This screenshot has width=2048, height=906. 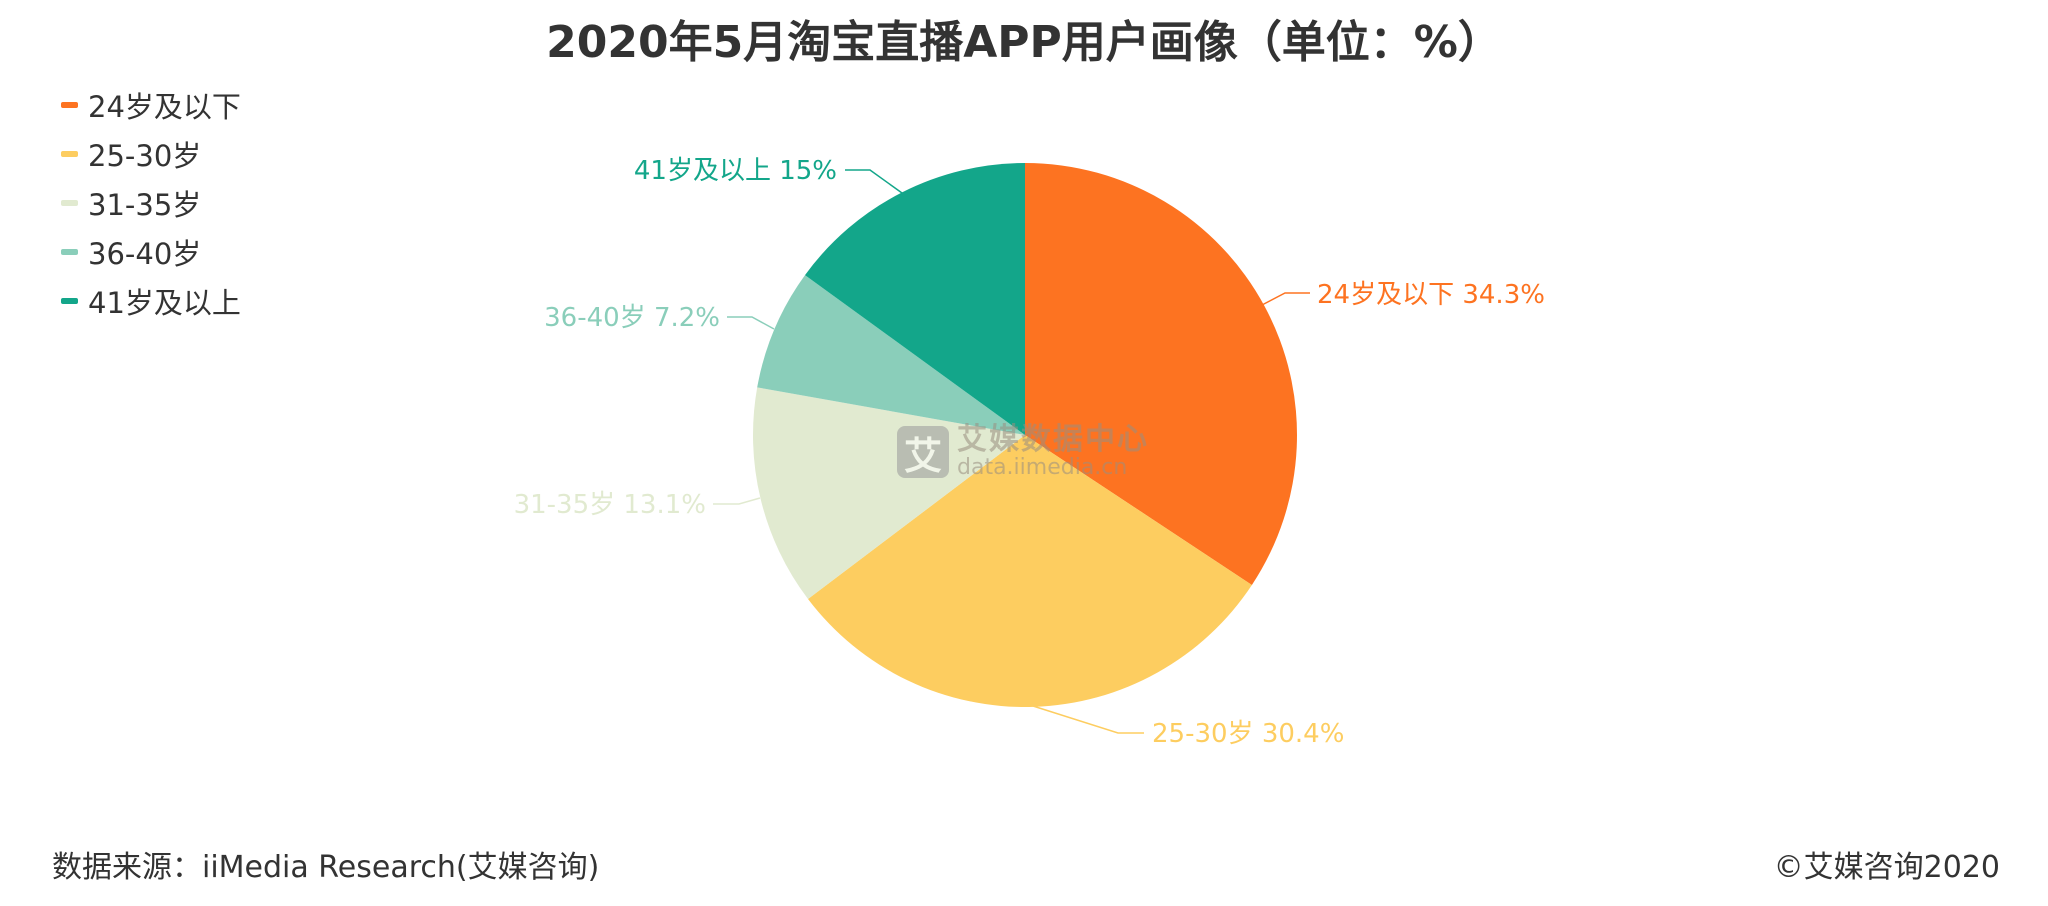 I want to click on watermark-name: 艾媒数据中心, so click(x=1053, y=439).